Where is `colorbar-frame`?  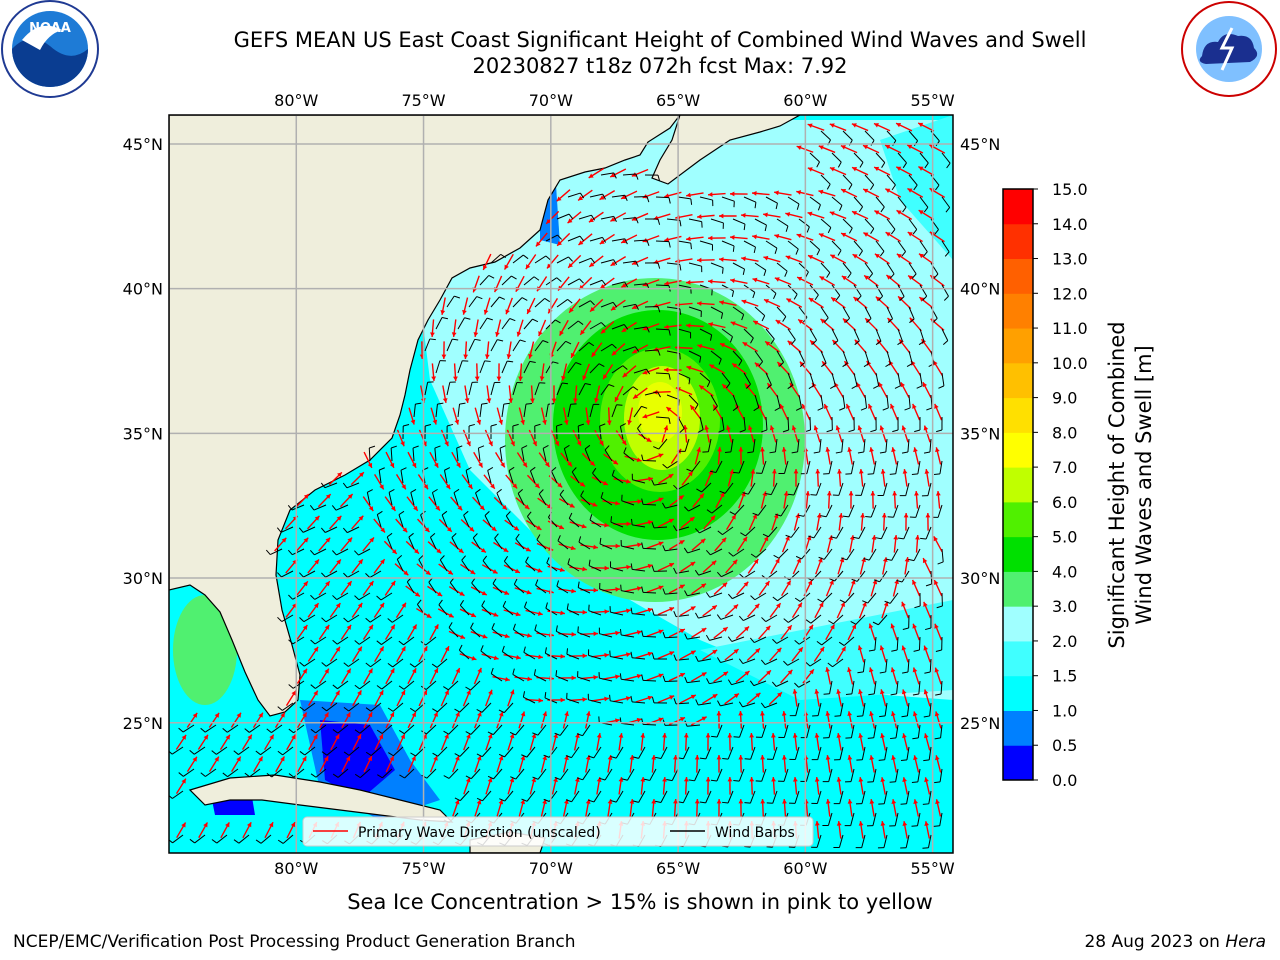 colorbar-frame is located at coordinates (1018, 484).